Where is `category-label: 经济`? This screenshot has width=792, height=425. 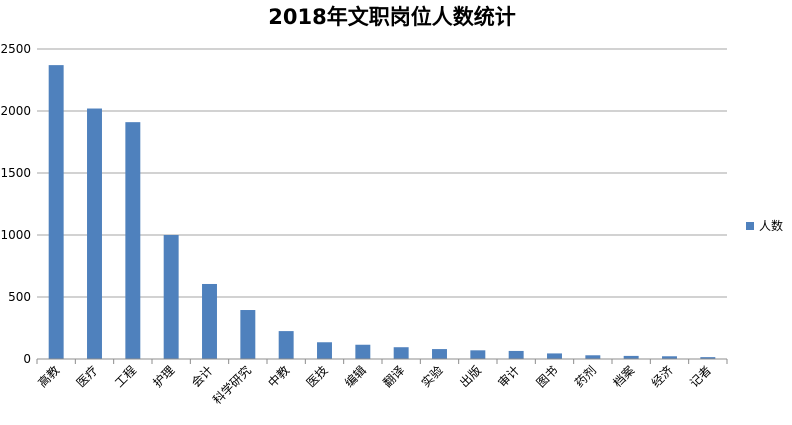 category-label: 经济 is located at coordinates (662, 377).